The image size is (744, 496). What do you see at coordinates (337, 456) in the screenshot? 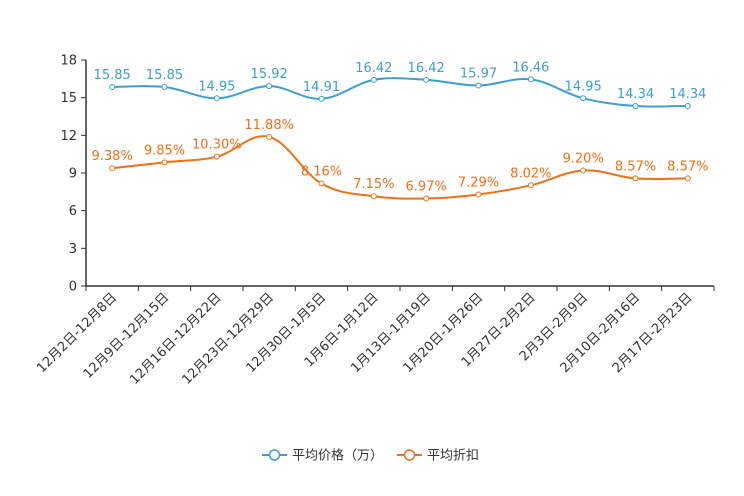
I see `legend-label: 平均价格（万）` at bounding box center [337, 456].